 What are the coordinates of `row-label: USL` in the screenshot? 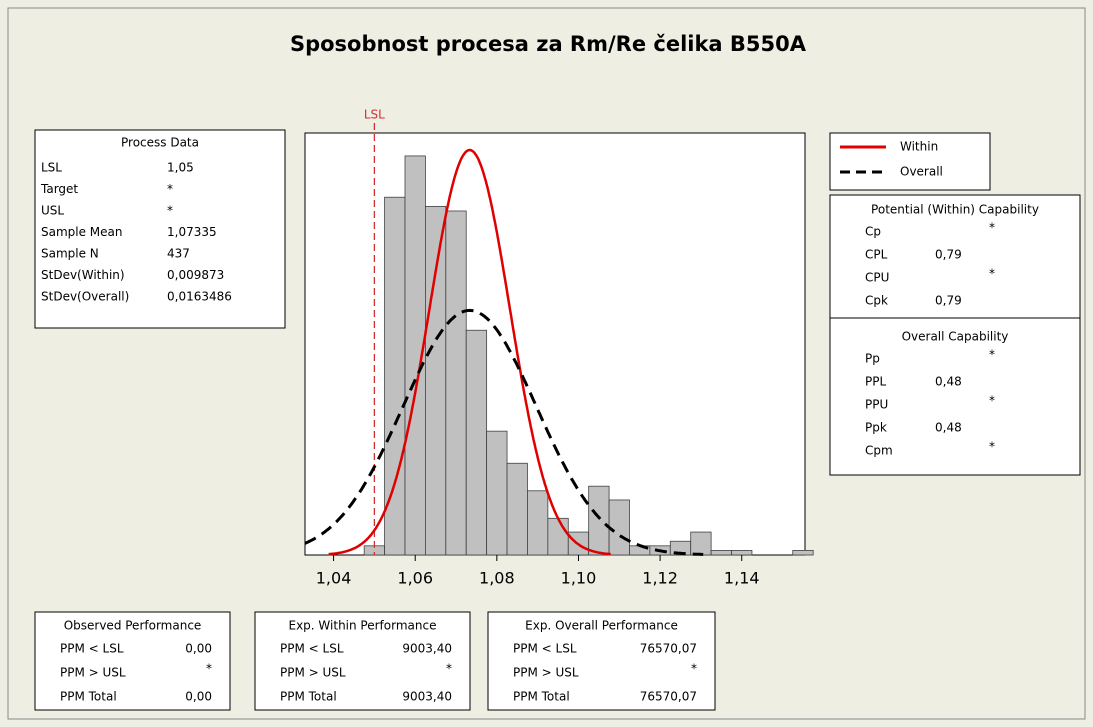 It's located at (52, 211).